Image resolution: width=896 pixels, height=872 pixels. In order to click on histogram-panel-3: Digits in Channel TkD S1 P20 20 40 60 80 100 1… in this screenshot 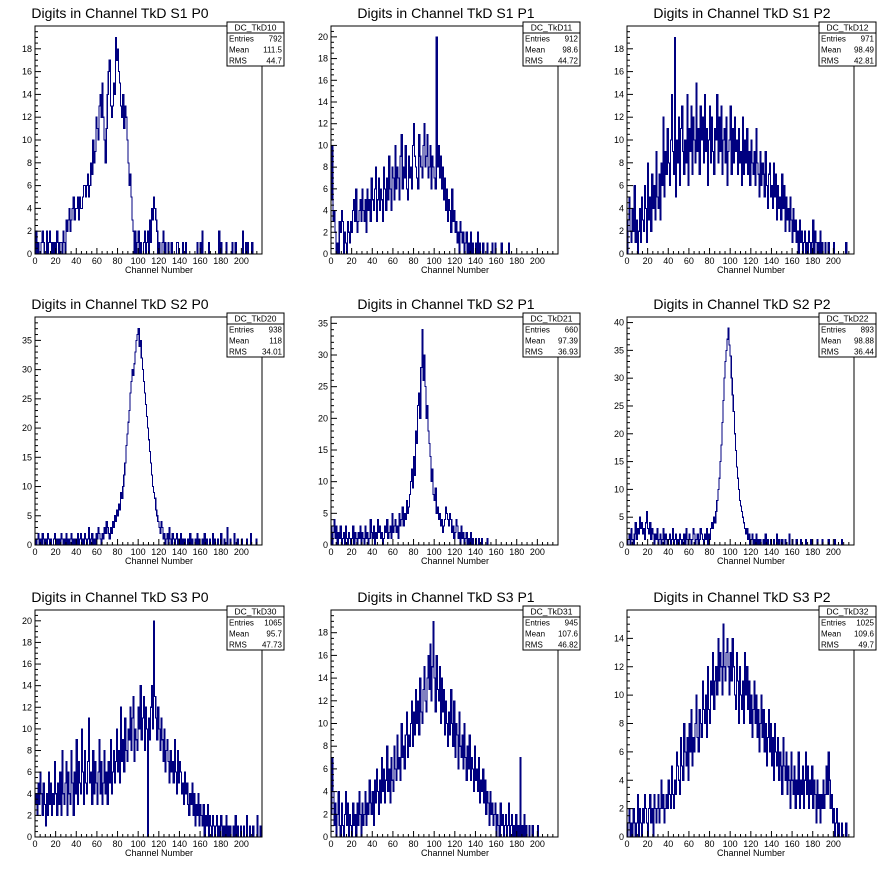, I will do `click(745, 140)`.